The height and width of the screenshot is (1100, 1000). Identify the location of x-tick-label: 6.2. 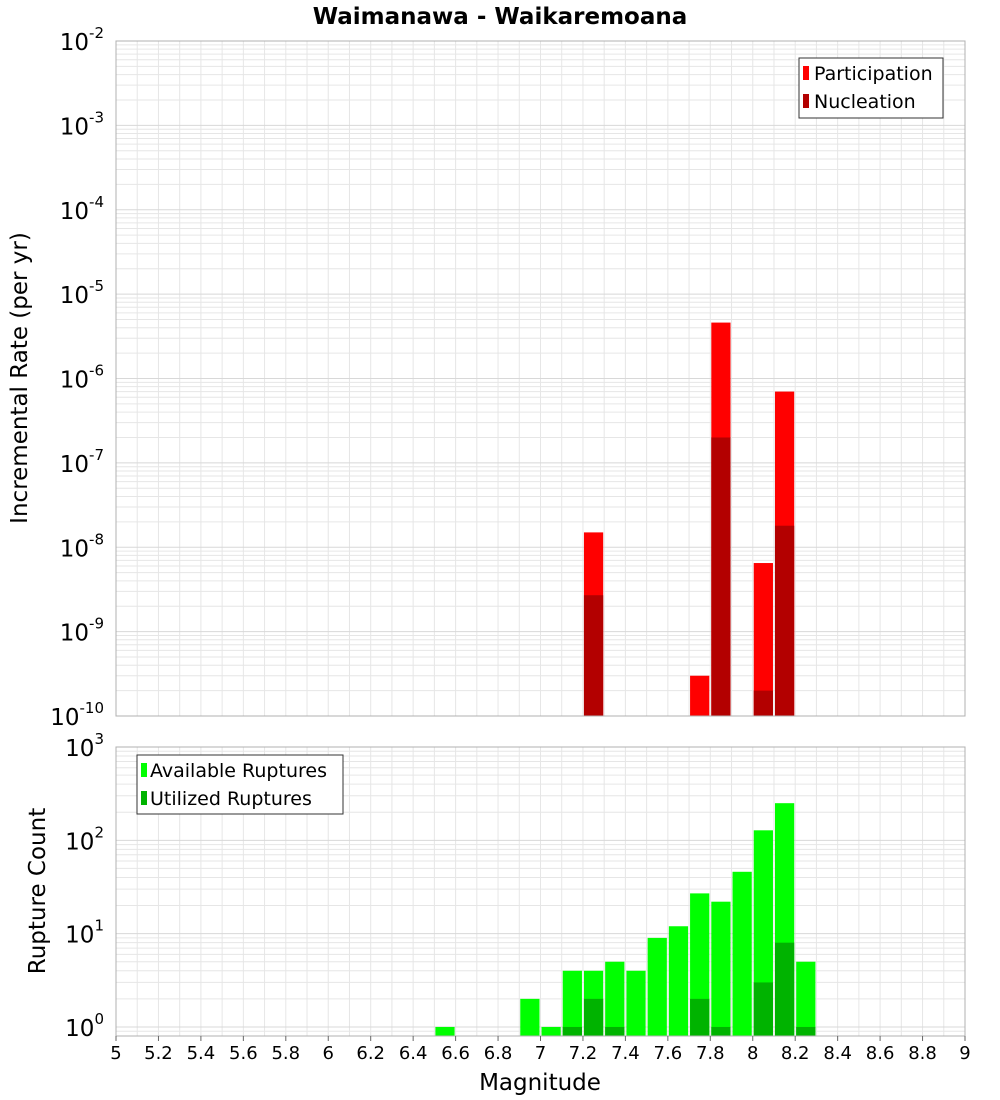
(370, 1053).